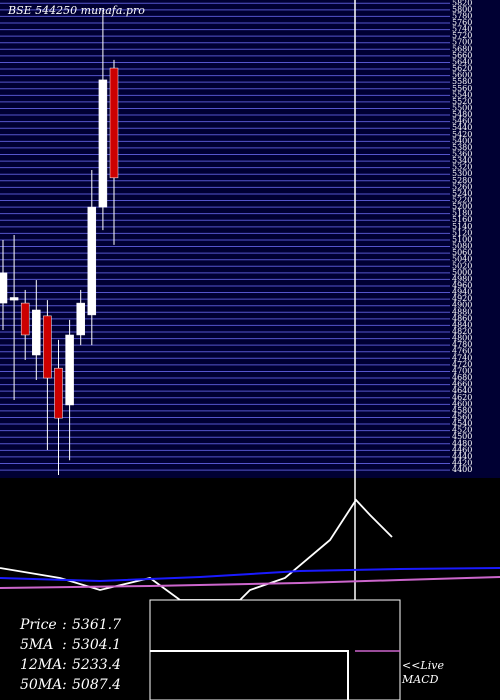  Describe the element at coordinates (76, 10) in the screenshot. I see `chart-title: BSE 544250 munafa.pro` at that location.